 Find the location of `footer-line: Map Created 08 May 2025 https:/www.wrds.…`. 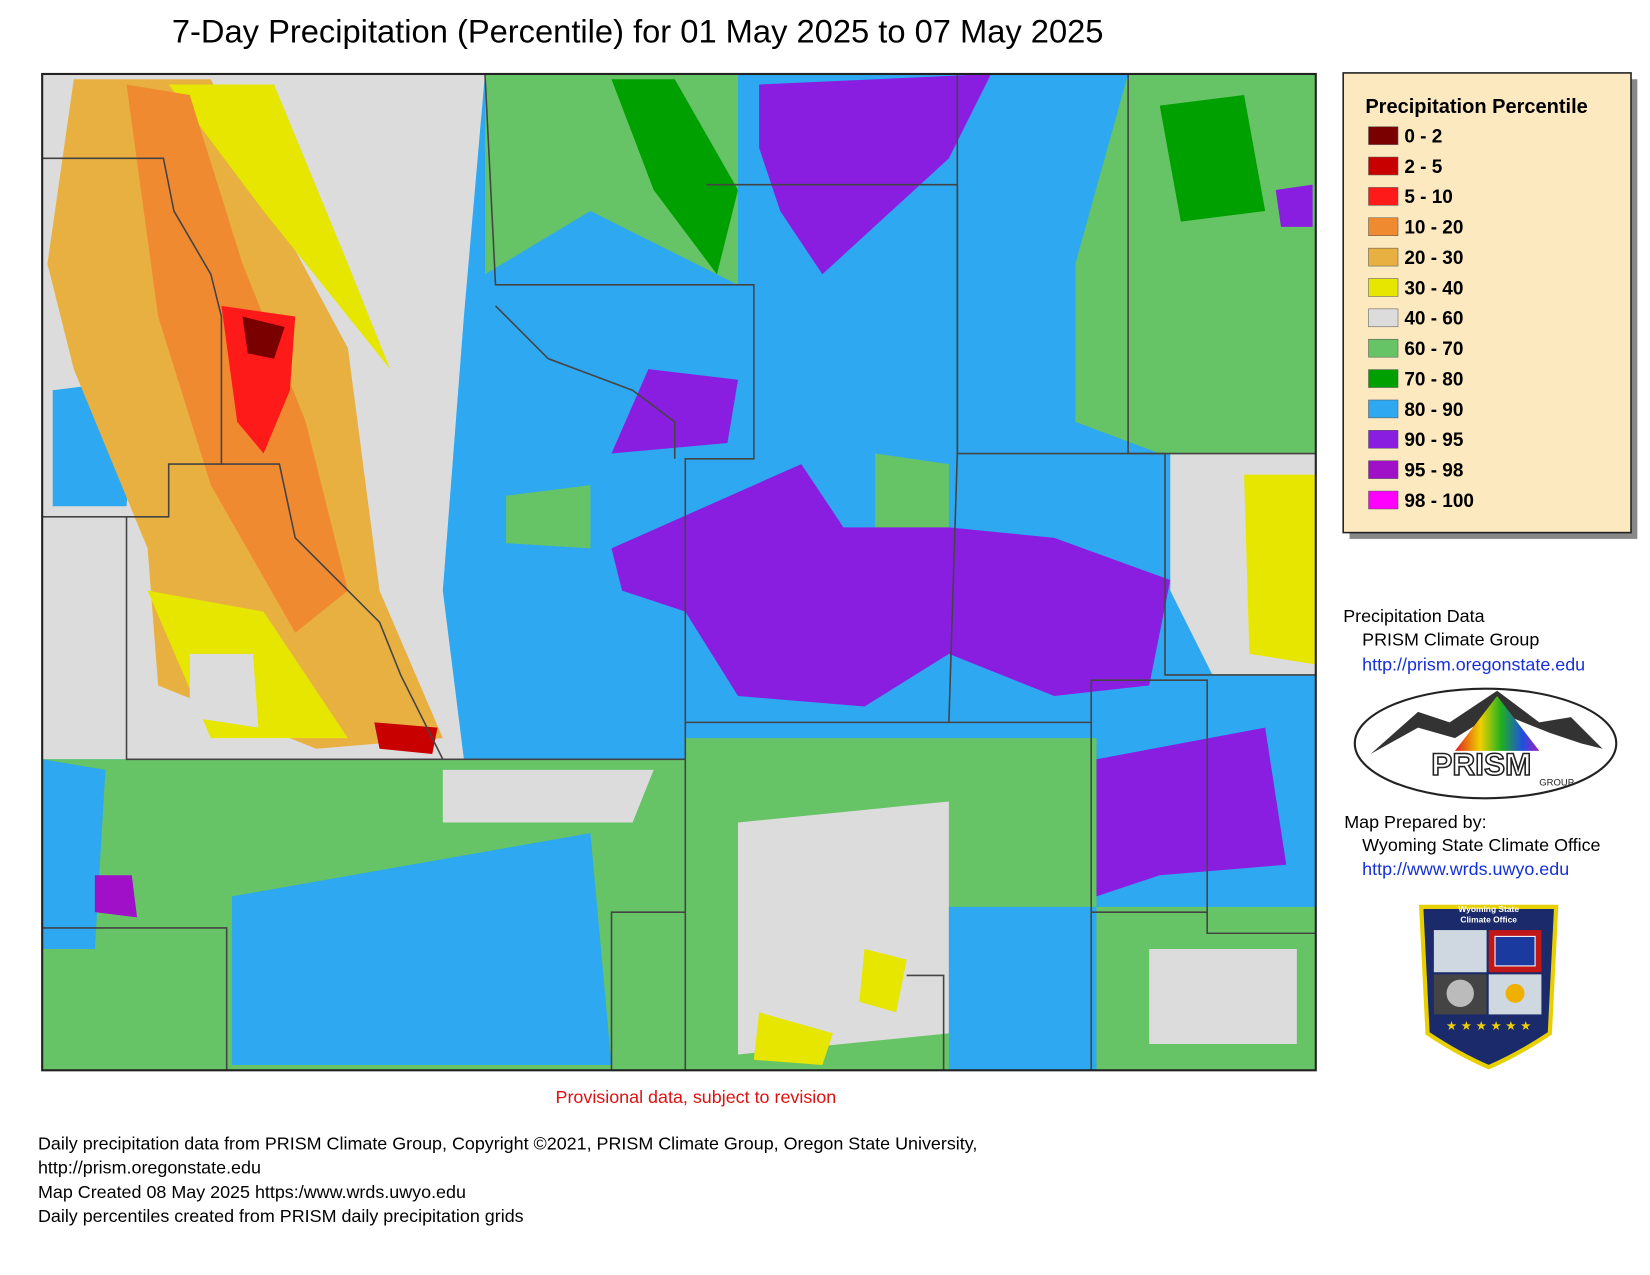

footer-line: Map Created 08 May 2025 https:/www.wrds.… is located at coordinates (252, 1192).